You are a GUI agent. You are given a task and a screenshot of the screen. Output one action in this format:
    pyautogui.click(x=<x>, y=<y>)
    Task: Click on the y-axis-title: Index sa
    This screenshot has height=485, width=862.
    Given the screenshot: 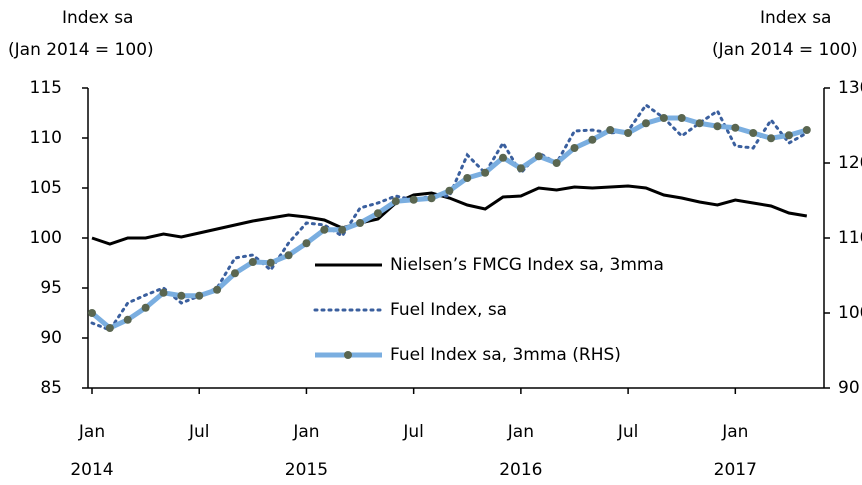 What is the action you would take?
    pyautogui.click(x=97, y=18)
    